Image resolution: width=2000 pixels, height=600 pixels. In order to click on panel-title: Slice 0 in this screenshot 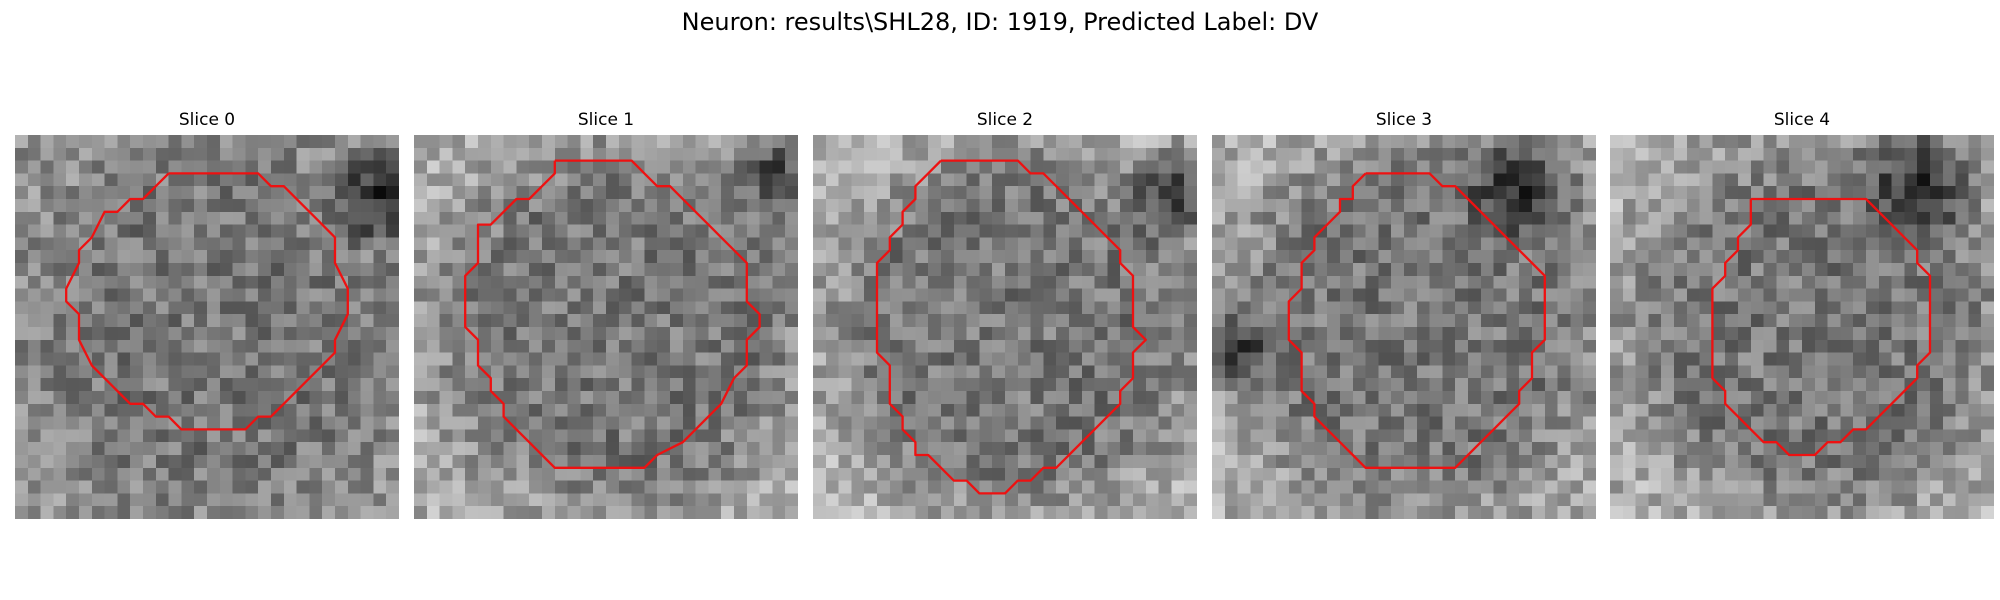, I will do `click(207, 120)`.